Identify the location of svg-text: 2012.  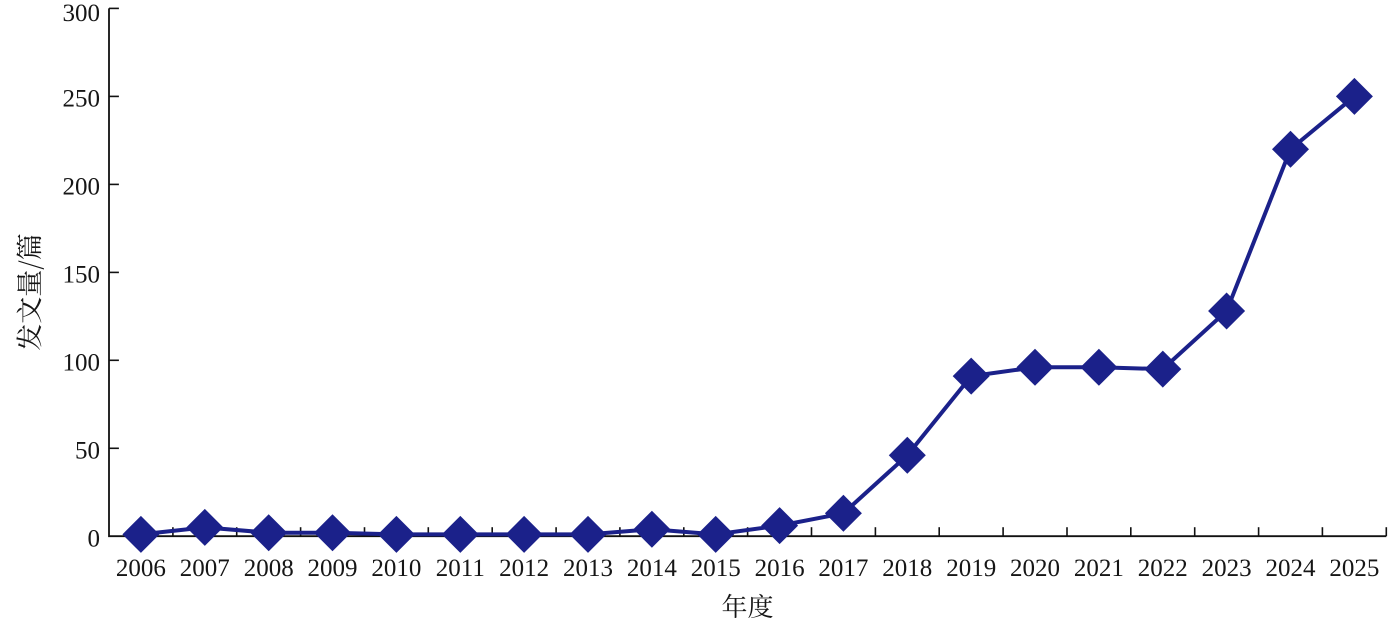
(524, 568).